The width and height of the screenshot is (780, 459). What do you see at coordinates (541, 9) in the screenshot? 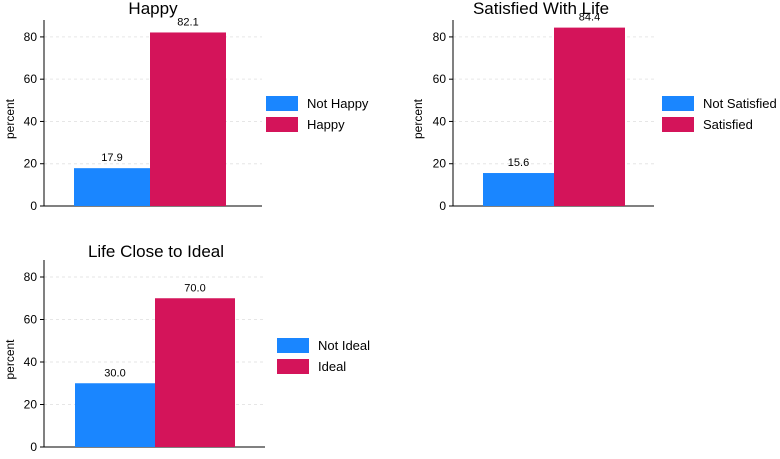
I see `chart-title: Satisfied With Life` at bounding box center [541, 9].